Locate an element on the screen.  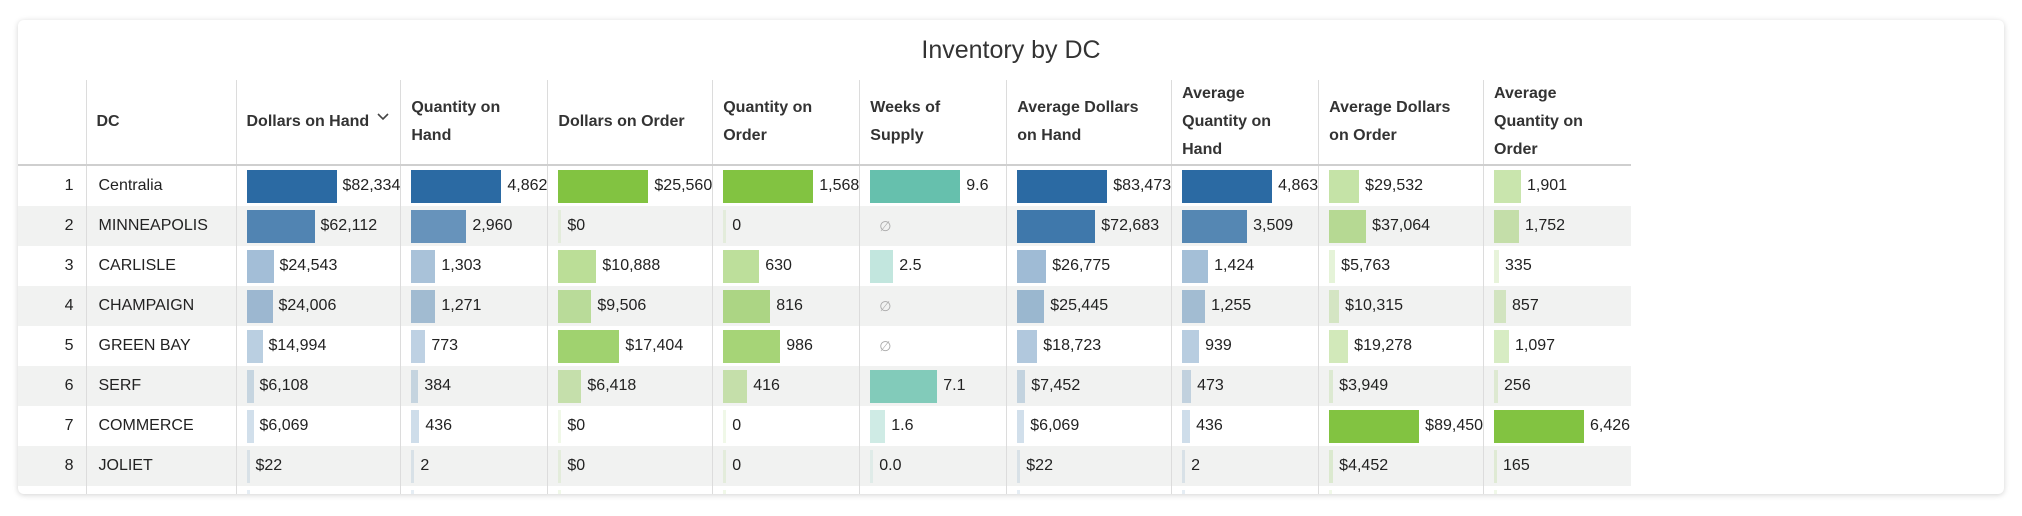
qoo-label: 630 is located at coordinates (778, 265).